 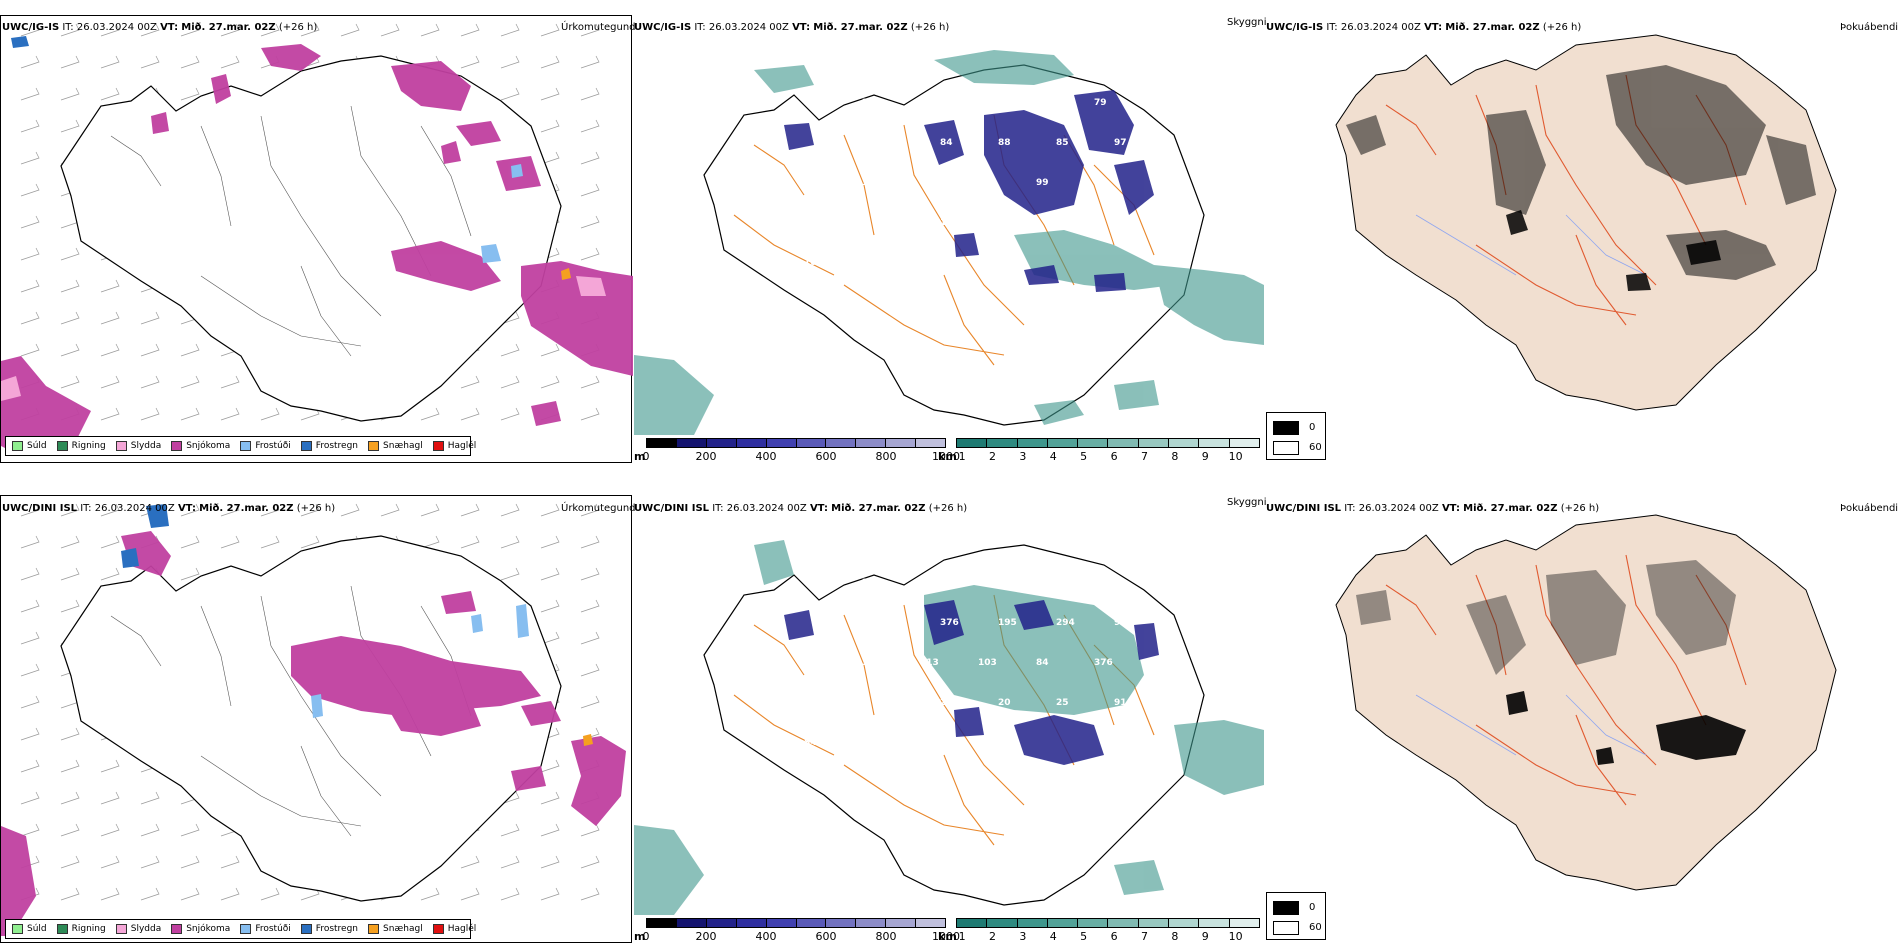 I want to click on visibility-value-label: 206, so click(x=1045, y=103).